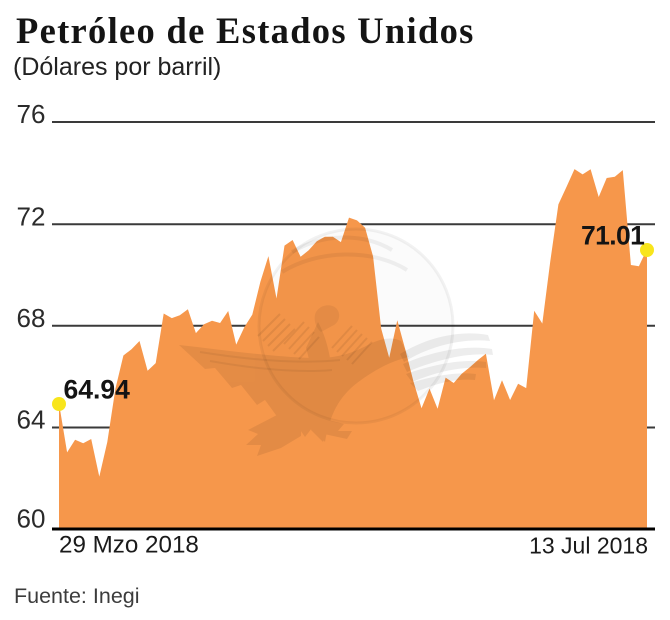 This screenshot has height=620, width=670. What do you see at coordinates (31, 318) in the screenshot?
I see `svg-text: 68` at bounding box center [31, 318].